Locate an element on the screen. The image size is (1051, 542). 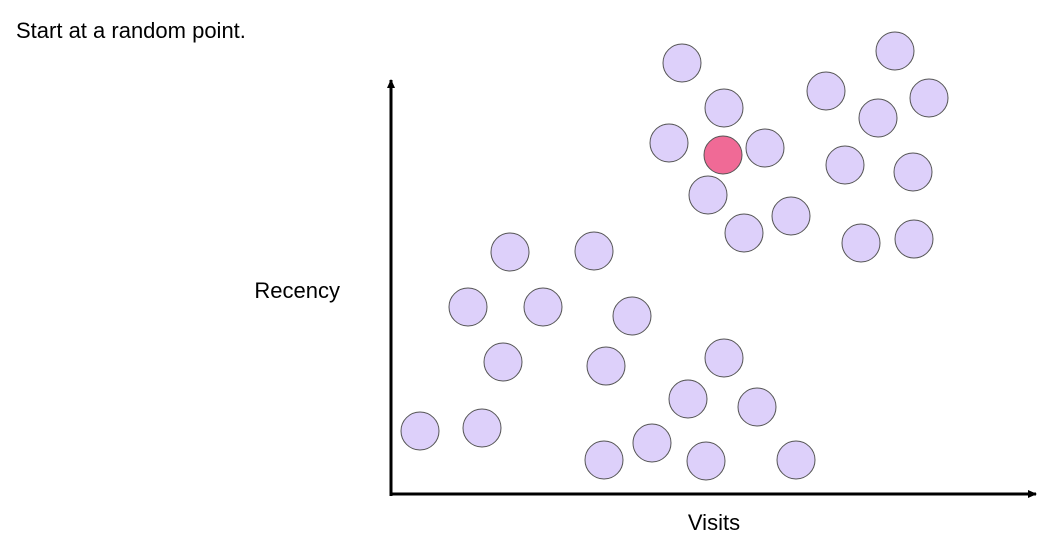
random-point is located at coordinates (723, 155).